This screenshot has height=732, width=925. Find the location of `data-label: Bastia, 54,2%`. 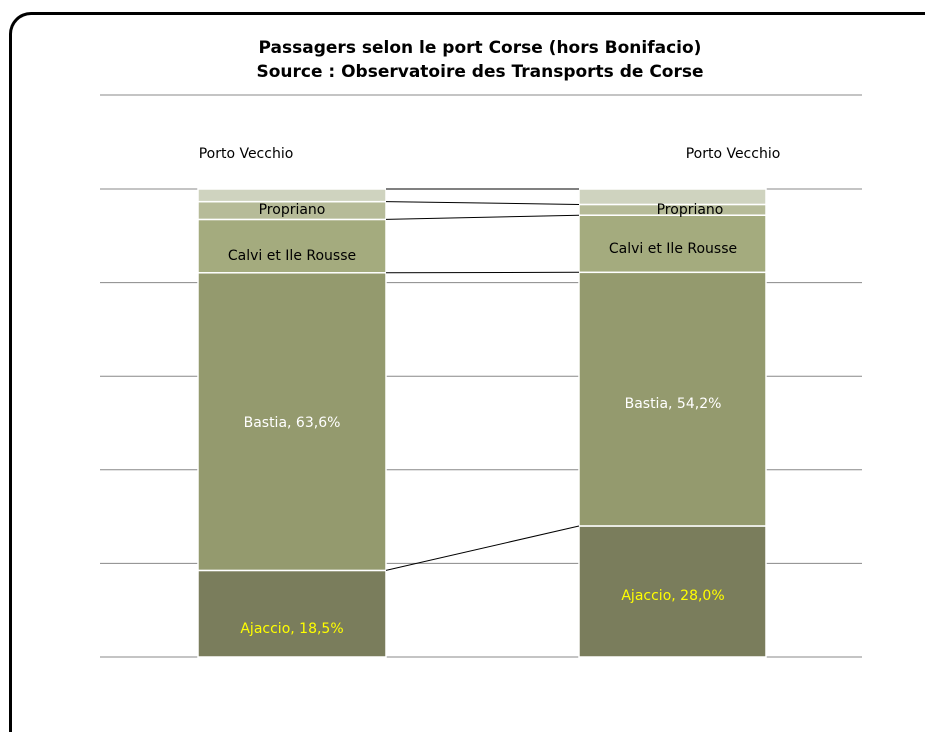

data-label: Bastia, 54,2% is located at coordinates (673, 404).